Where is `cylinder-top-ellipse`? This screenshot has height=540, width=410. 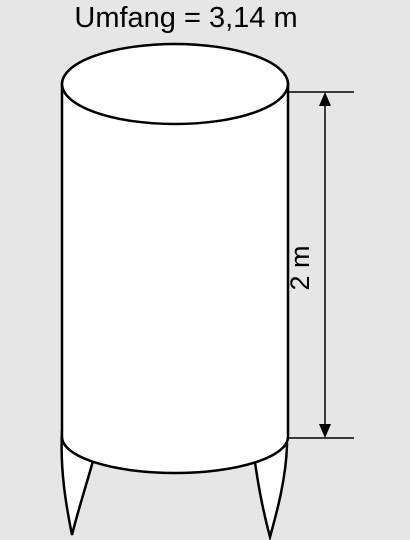
cylinder-top-ellipse is located at coordinates (175, 84).